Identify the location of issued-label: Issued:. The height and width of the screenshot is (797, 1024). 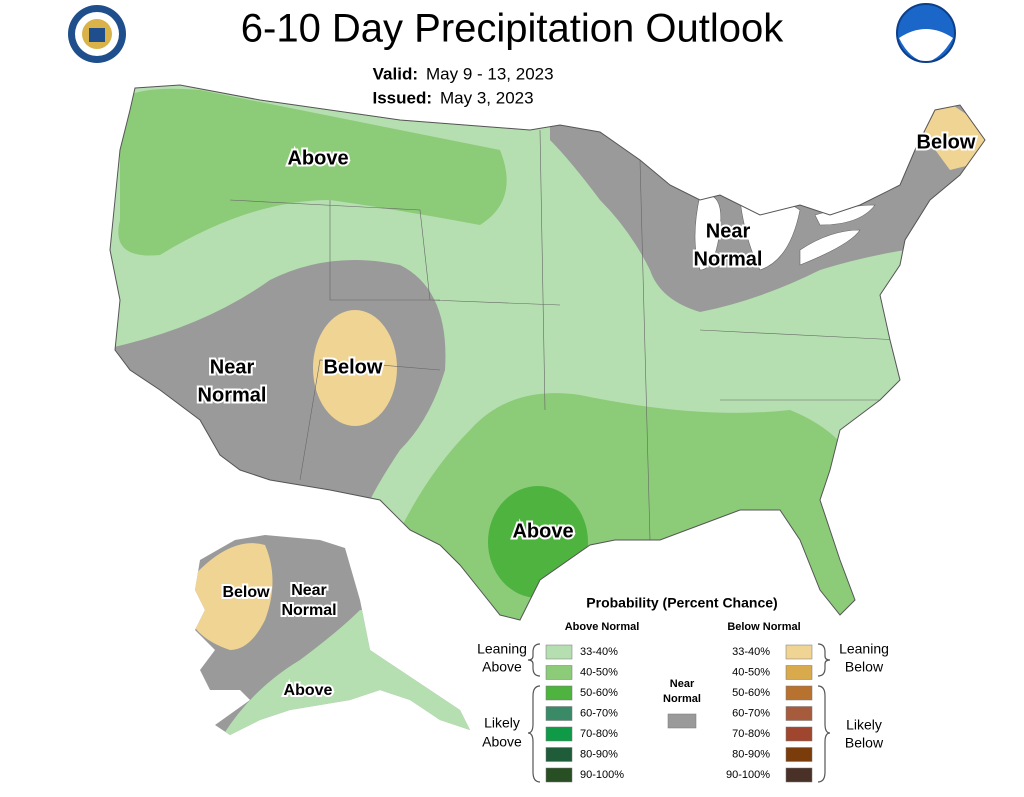
(402, 97).